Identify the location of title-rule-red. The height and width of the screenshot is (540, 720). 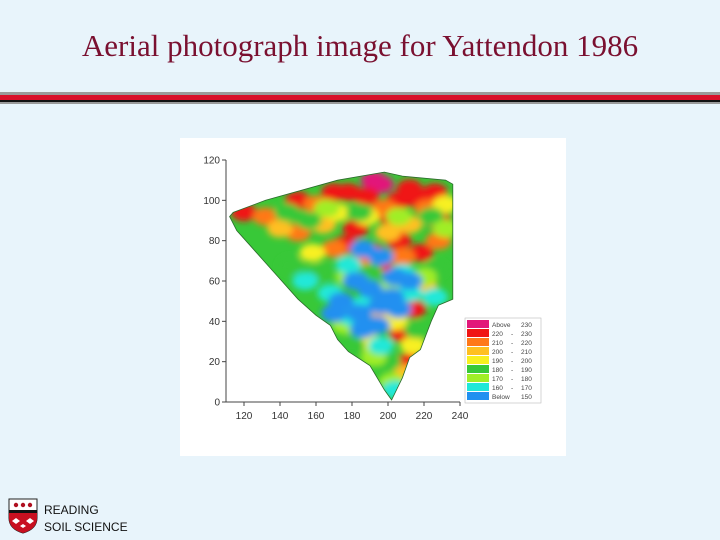
(360, 97).